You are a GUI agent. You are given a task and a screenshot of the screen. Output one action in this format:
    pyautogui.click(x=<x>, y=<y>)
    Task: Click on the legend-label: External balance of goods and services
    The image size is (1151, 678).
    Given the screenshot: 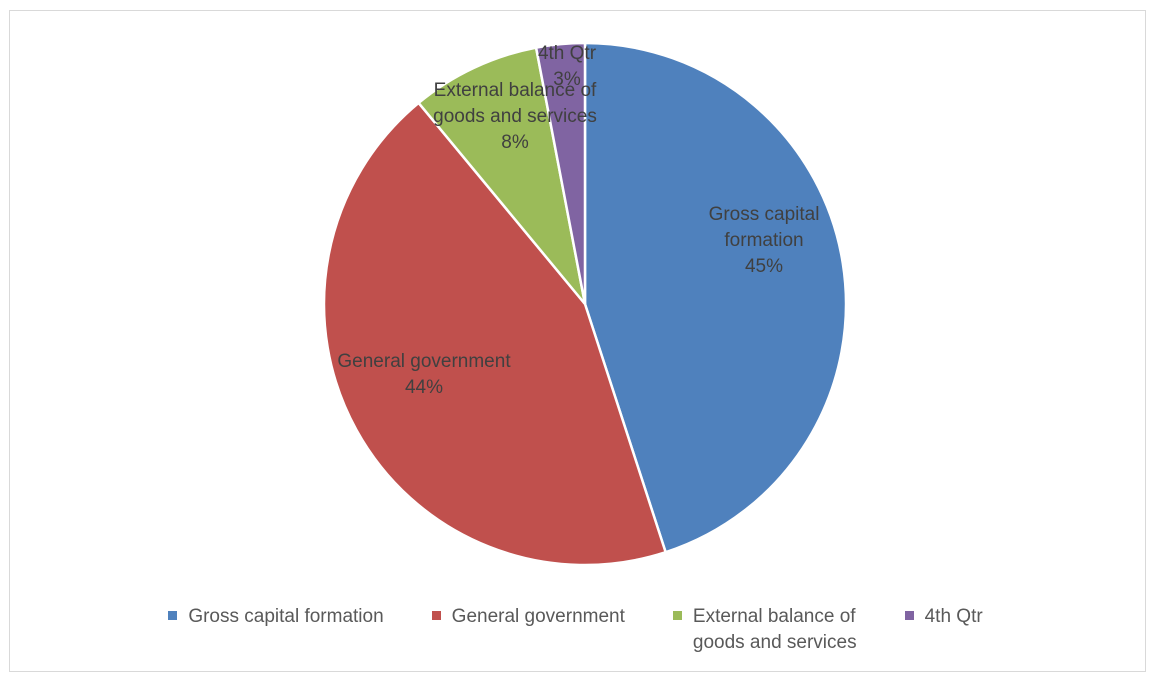 What is the action you would take?
    pyautogui.click(x=774, y=629)
    